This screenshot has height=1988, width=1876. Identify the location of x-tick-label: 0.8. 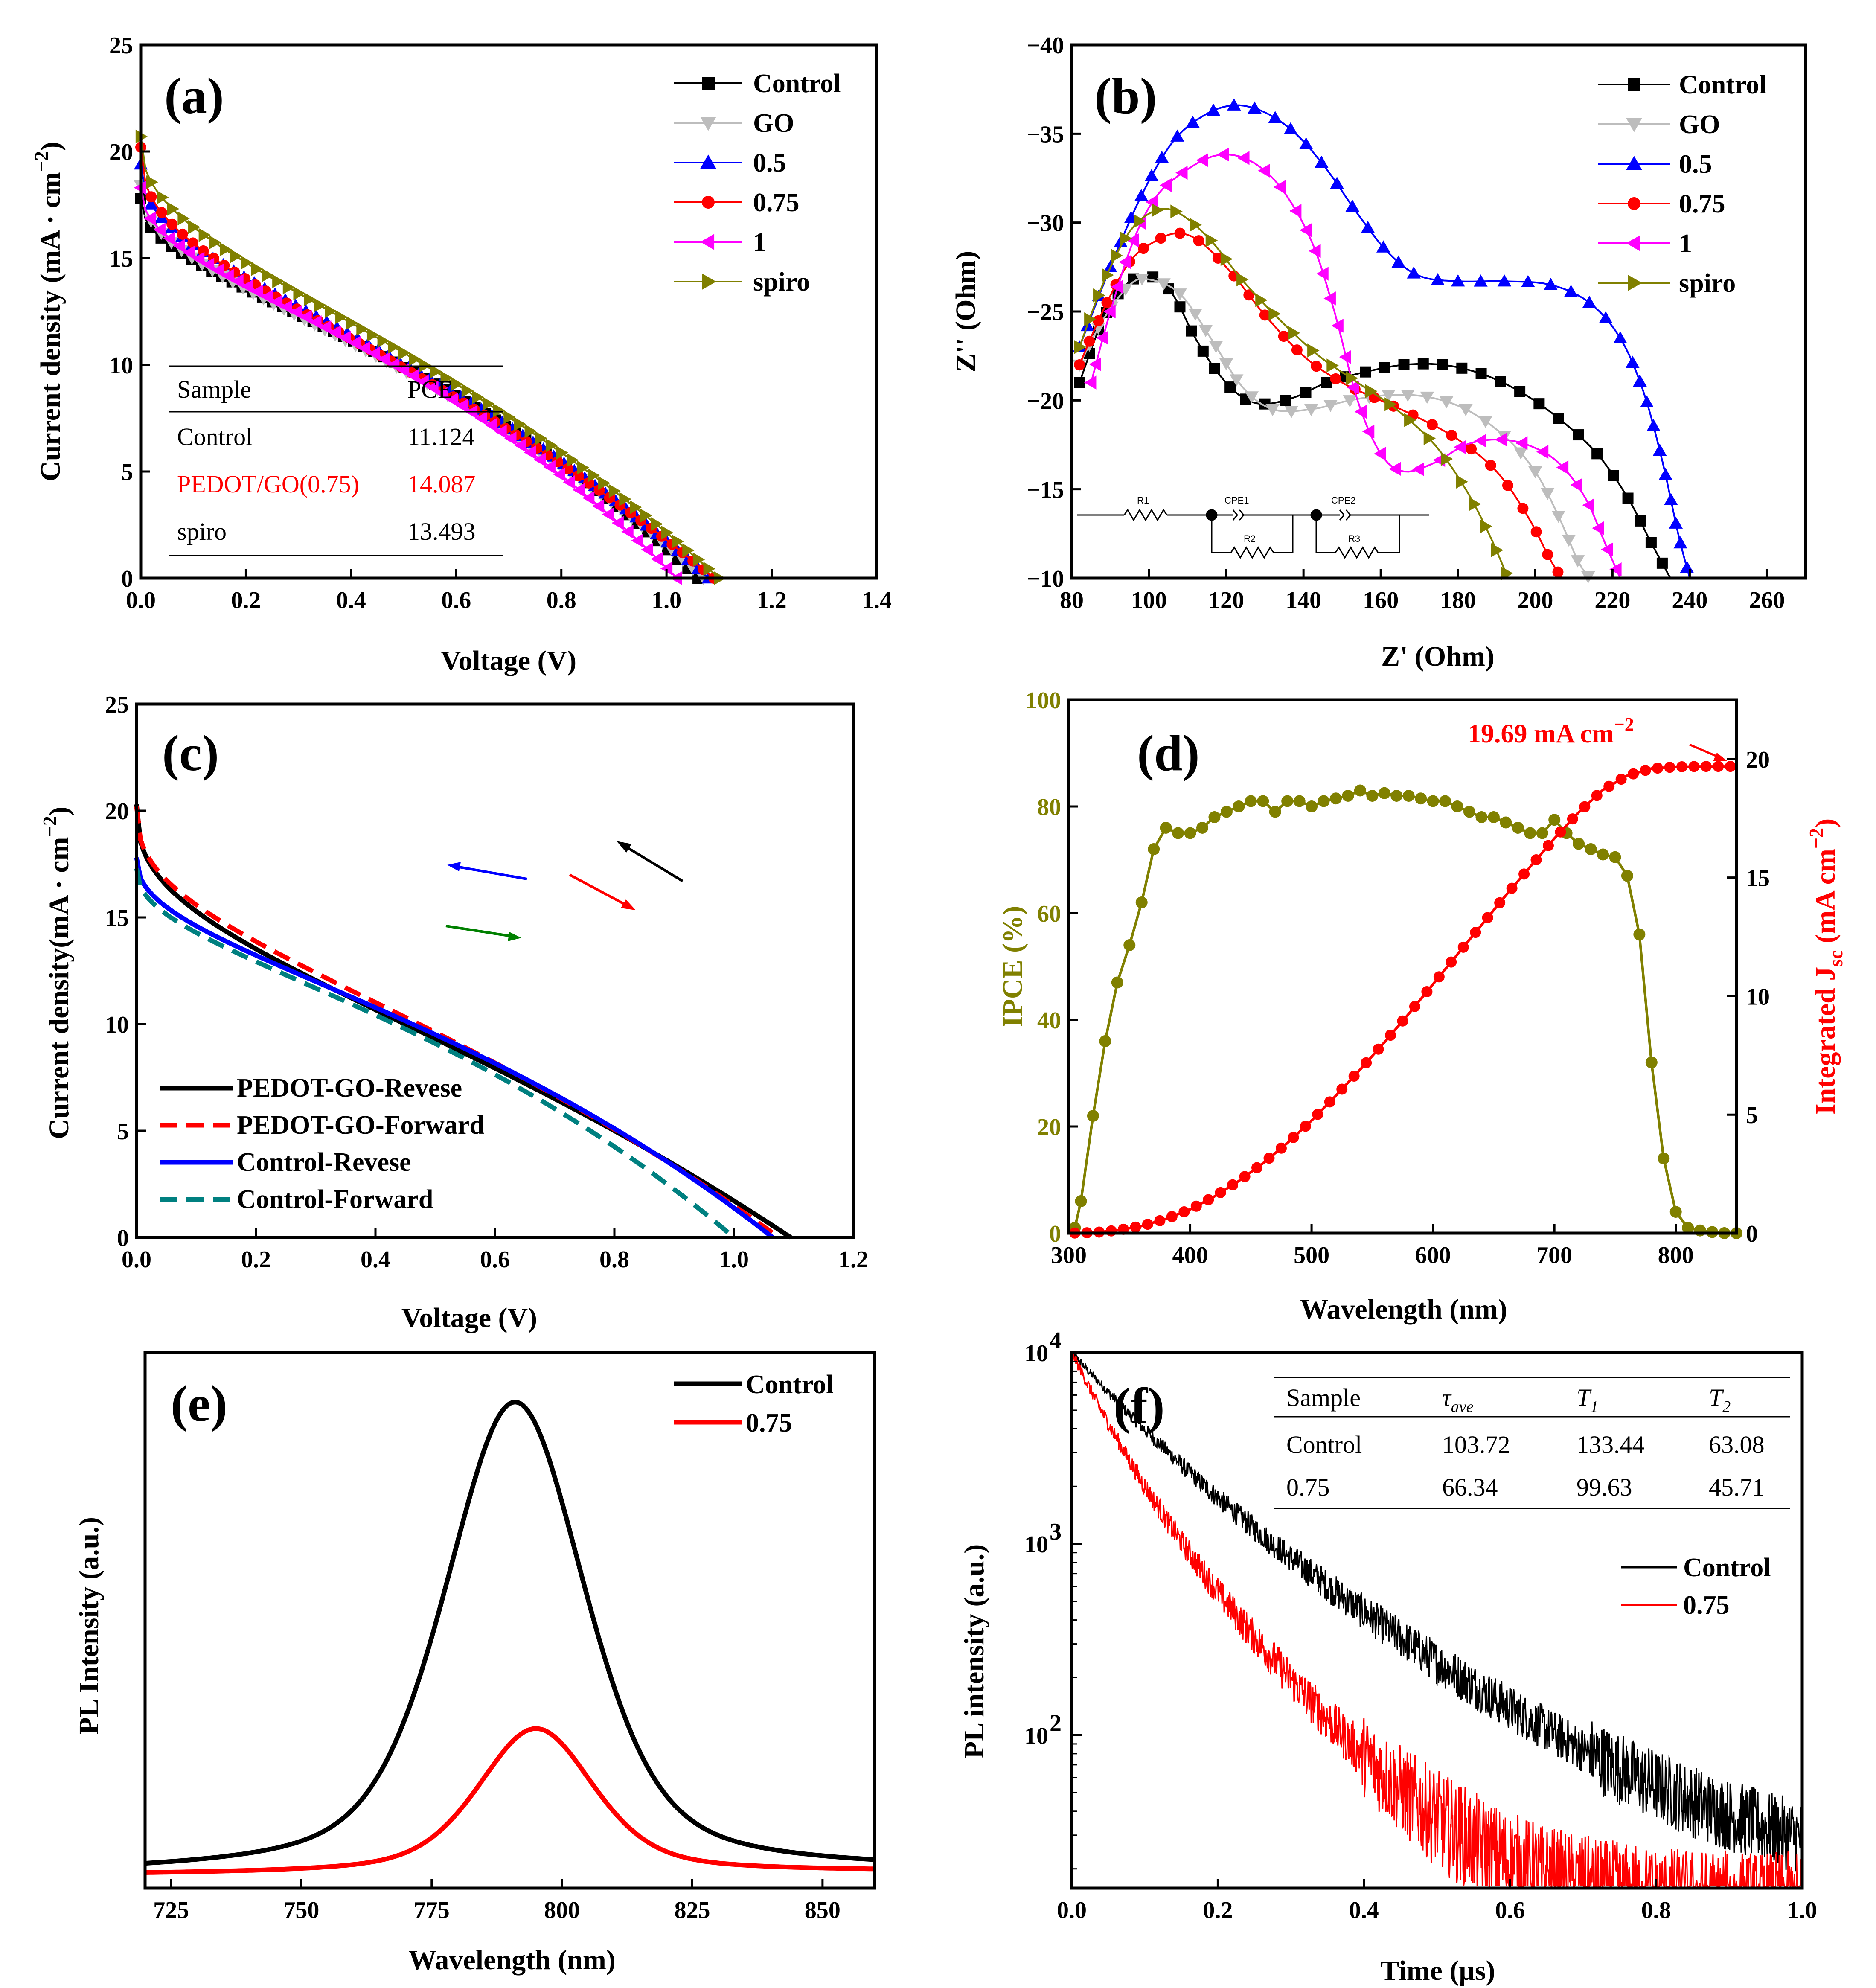
(1656, 1910).